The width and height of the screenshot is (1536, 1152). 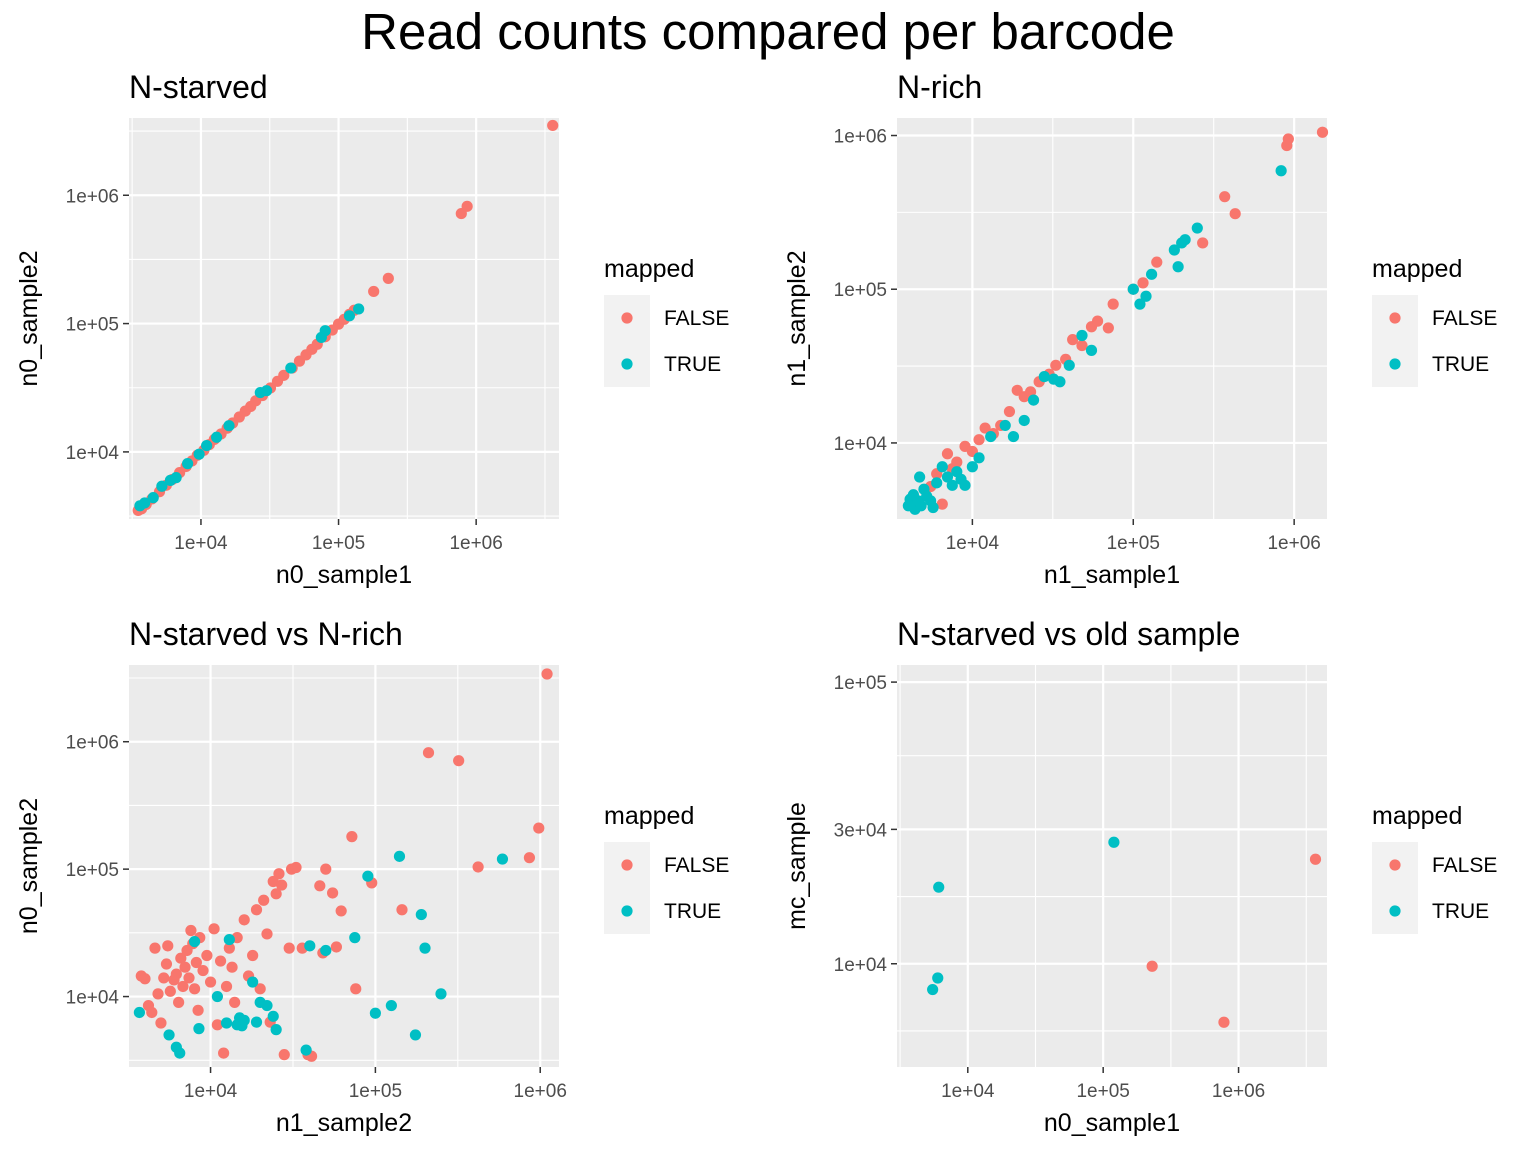 What do you see at coordinates (1112, 575) in the screenshot?
I see `x-axis-title: n1_sample1` at bounding box center [1112, 575].